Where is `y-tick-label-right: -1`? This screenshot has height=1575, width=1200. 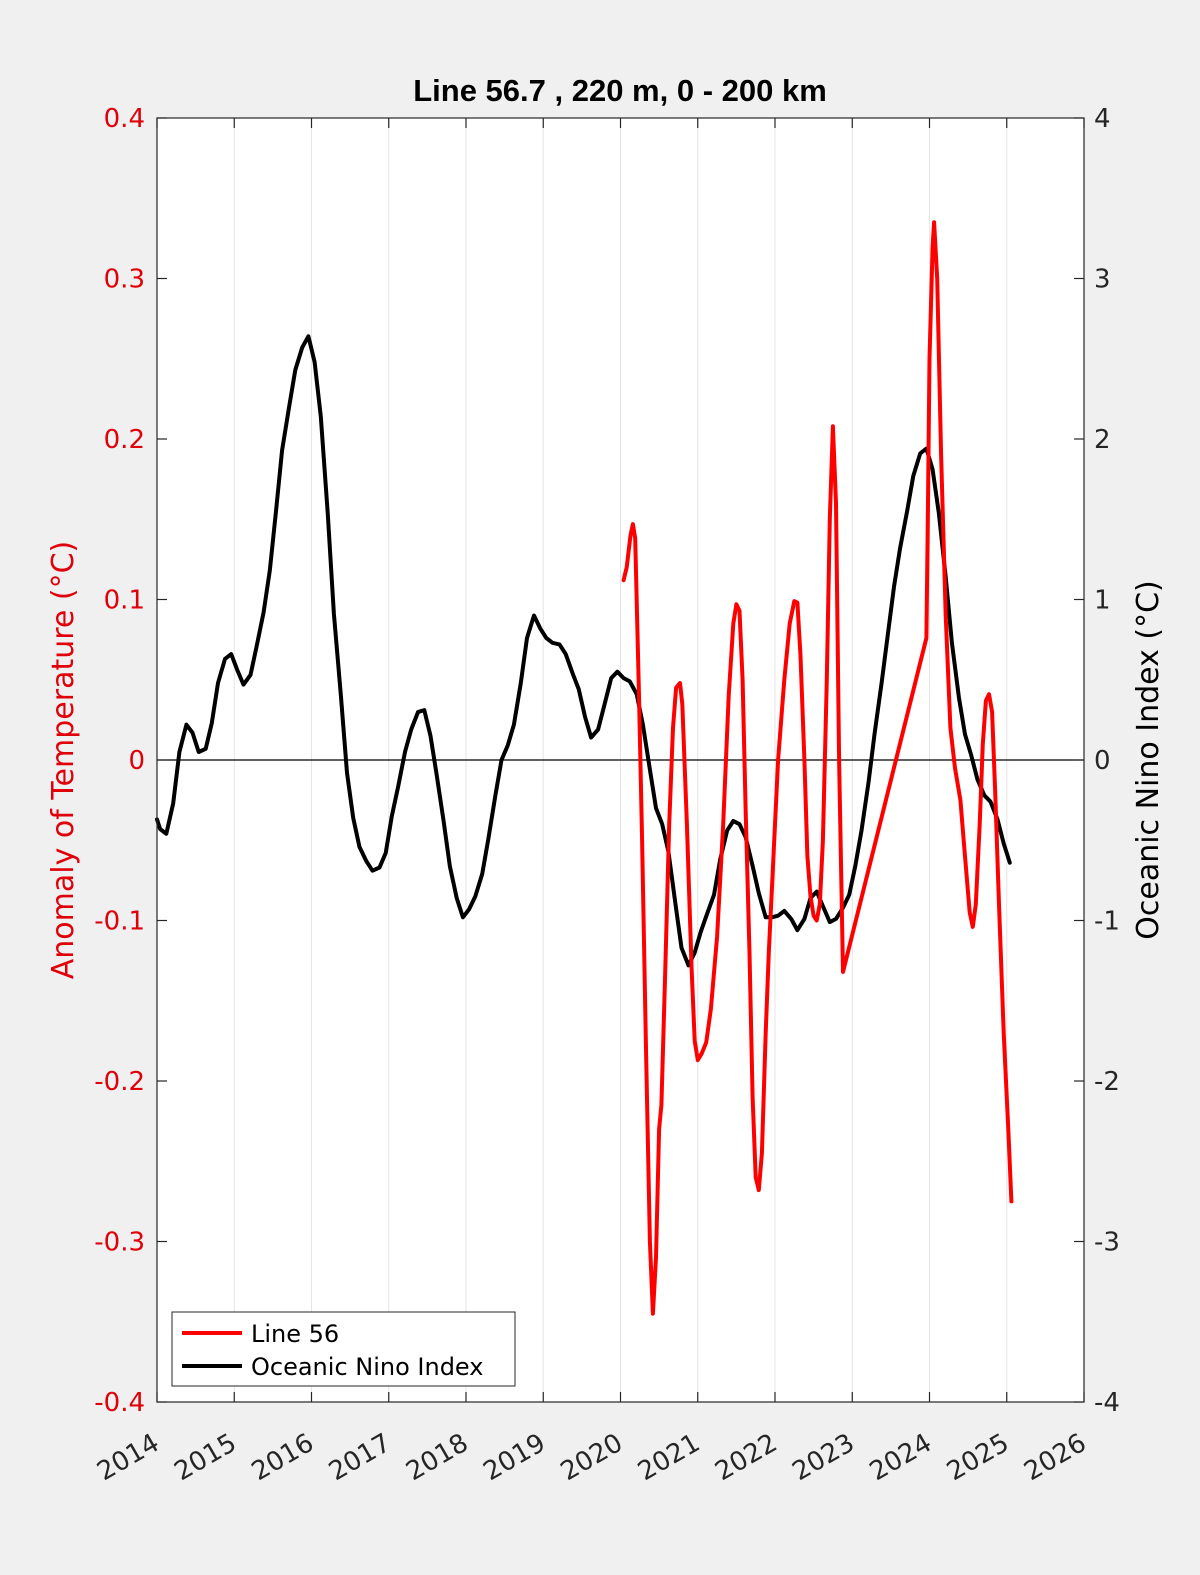 y-tick-label-right: -1 is located at coordinates (1107, 922).